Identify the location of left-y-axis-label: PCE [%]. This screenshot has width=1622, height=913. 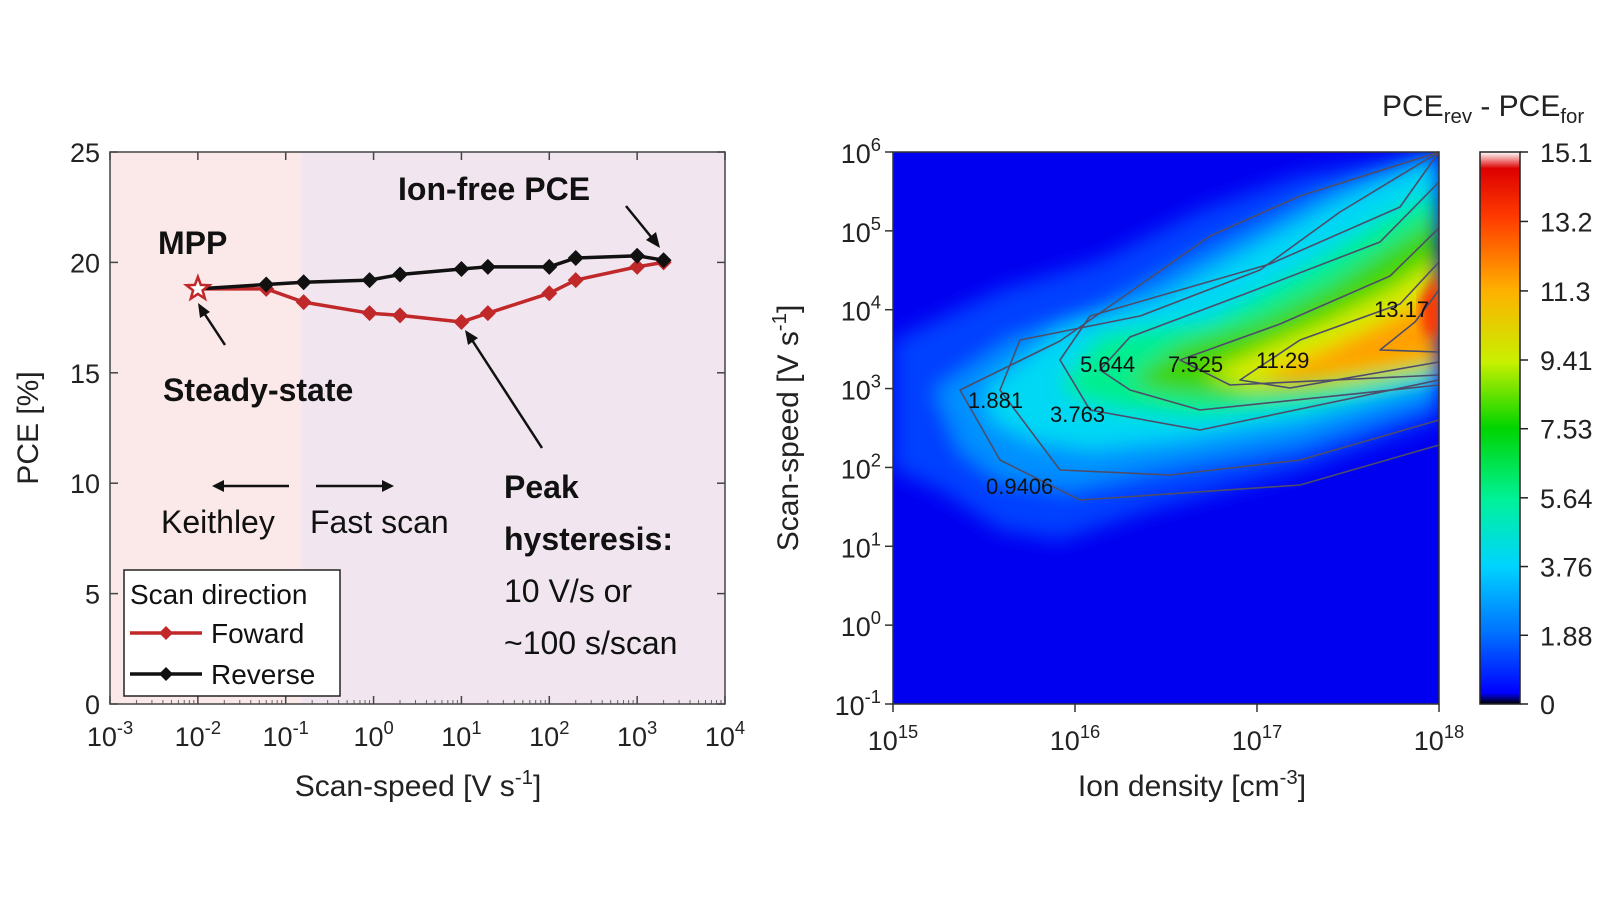
(28, 427).